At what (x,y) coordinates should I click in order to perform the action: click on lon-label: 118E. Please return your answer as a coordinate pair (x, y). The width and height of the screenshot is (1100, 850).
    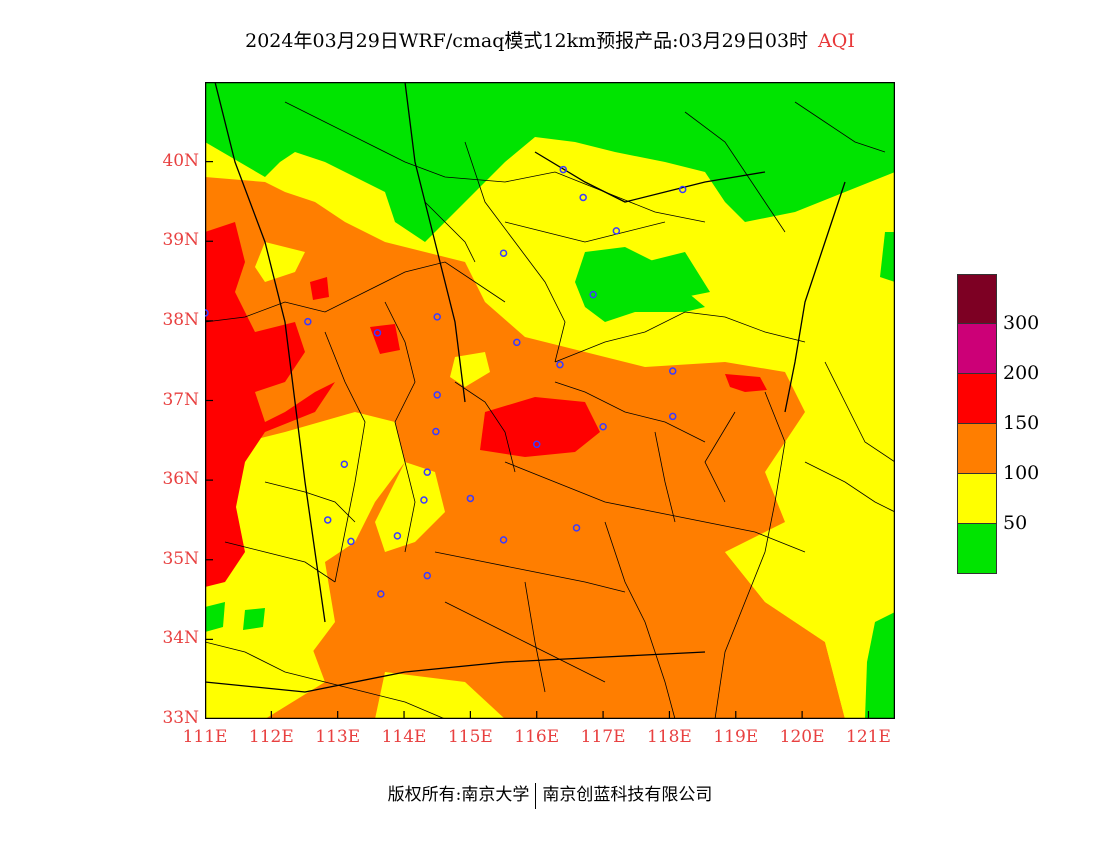
    Looking at the image, I should click on (669, 737).